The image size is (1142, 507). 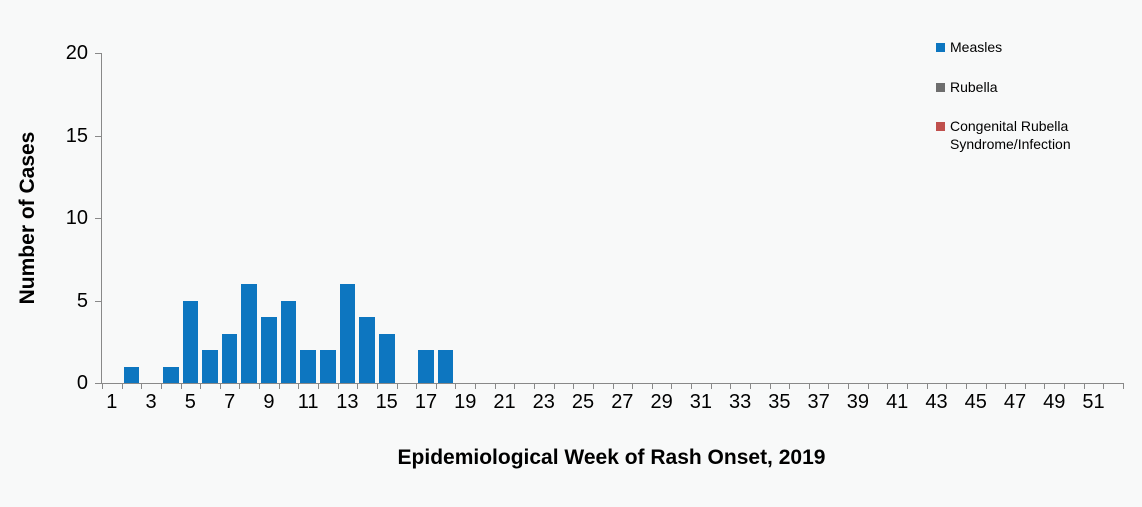 I want to click on legend-label-rubella: Rubella, so click(x=974, y=86).